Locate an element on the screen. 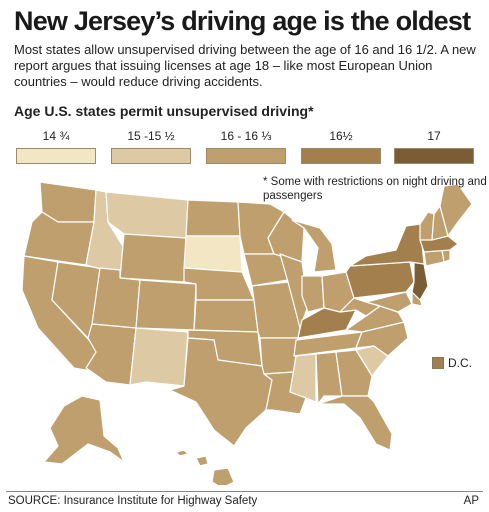 Image resolution: width=489 pixels, height=512 pixels. state-MD is located at coordinates (389, 302).